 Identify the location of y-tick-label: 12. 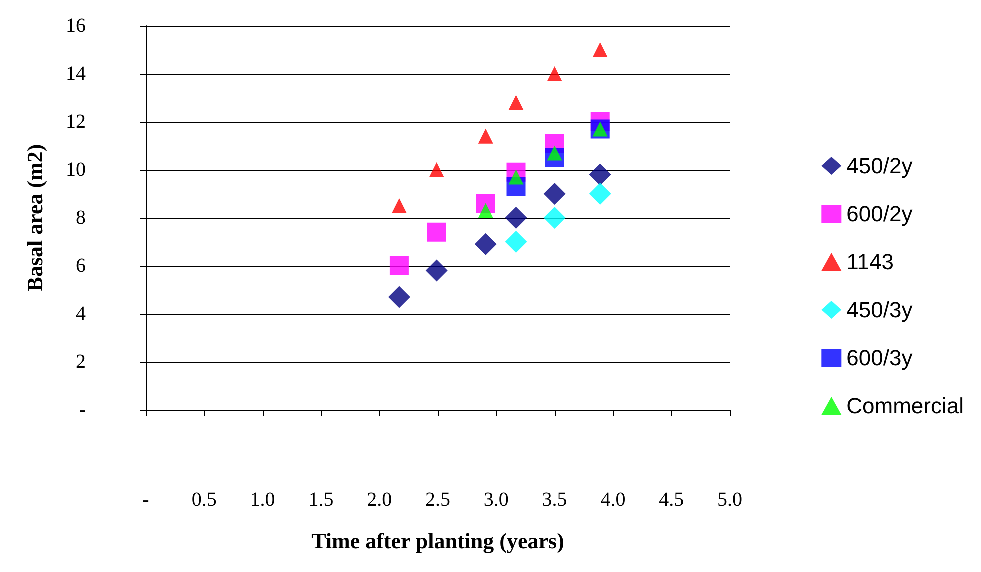
(76, 122).